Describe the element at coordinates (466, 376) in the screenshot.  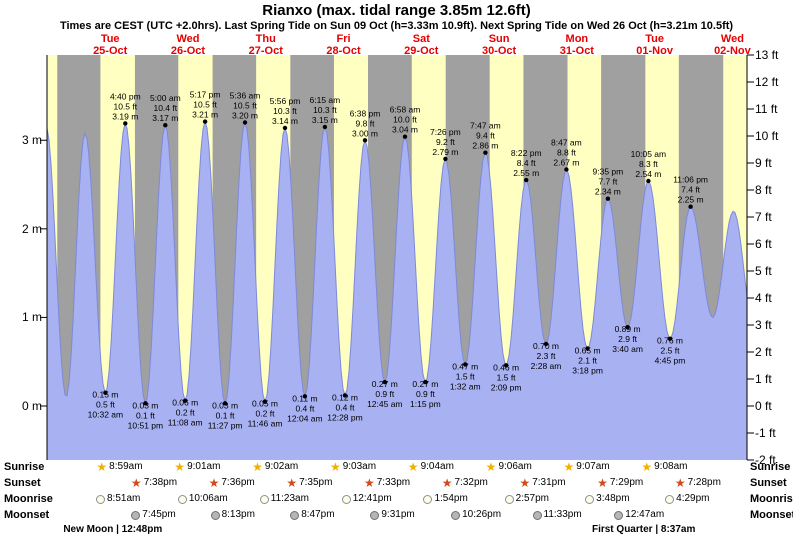
I see `tide-annotation-low: 1.5 ft` at that location.